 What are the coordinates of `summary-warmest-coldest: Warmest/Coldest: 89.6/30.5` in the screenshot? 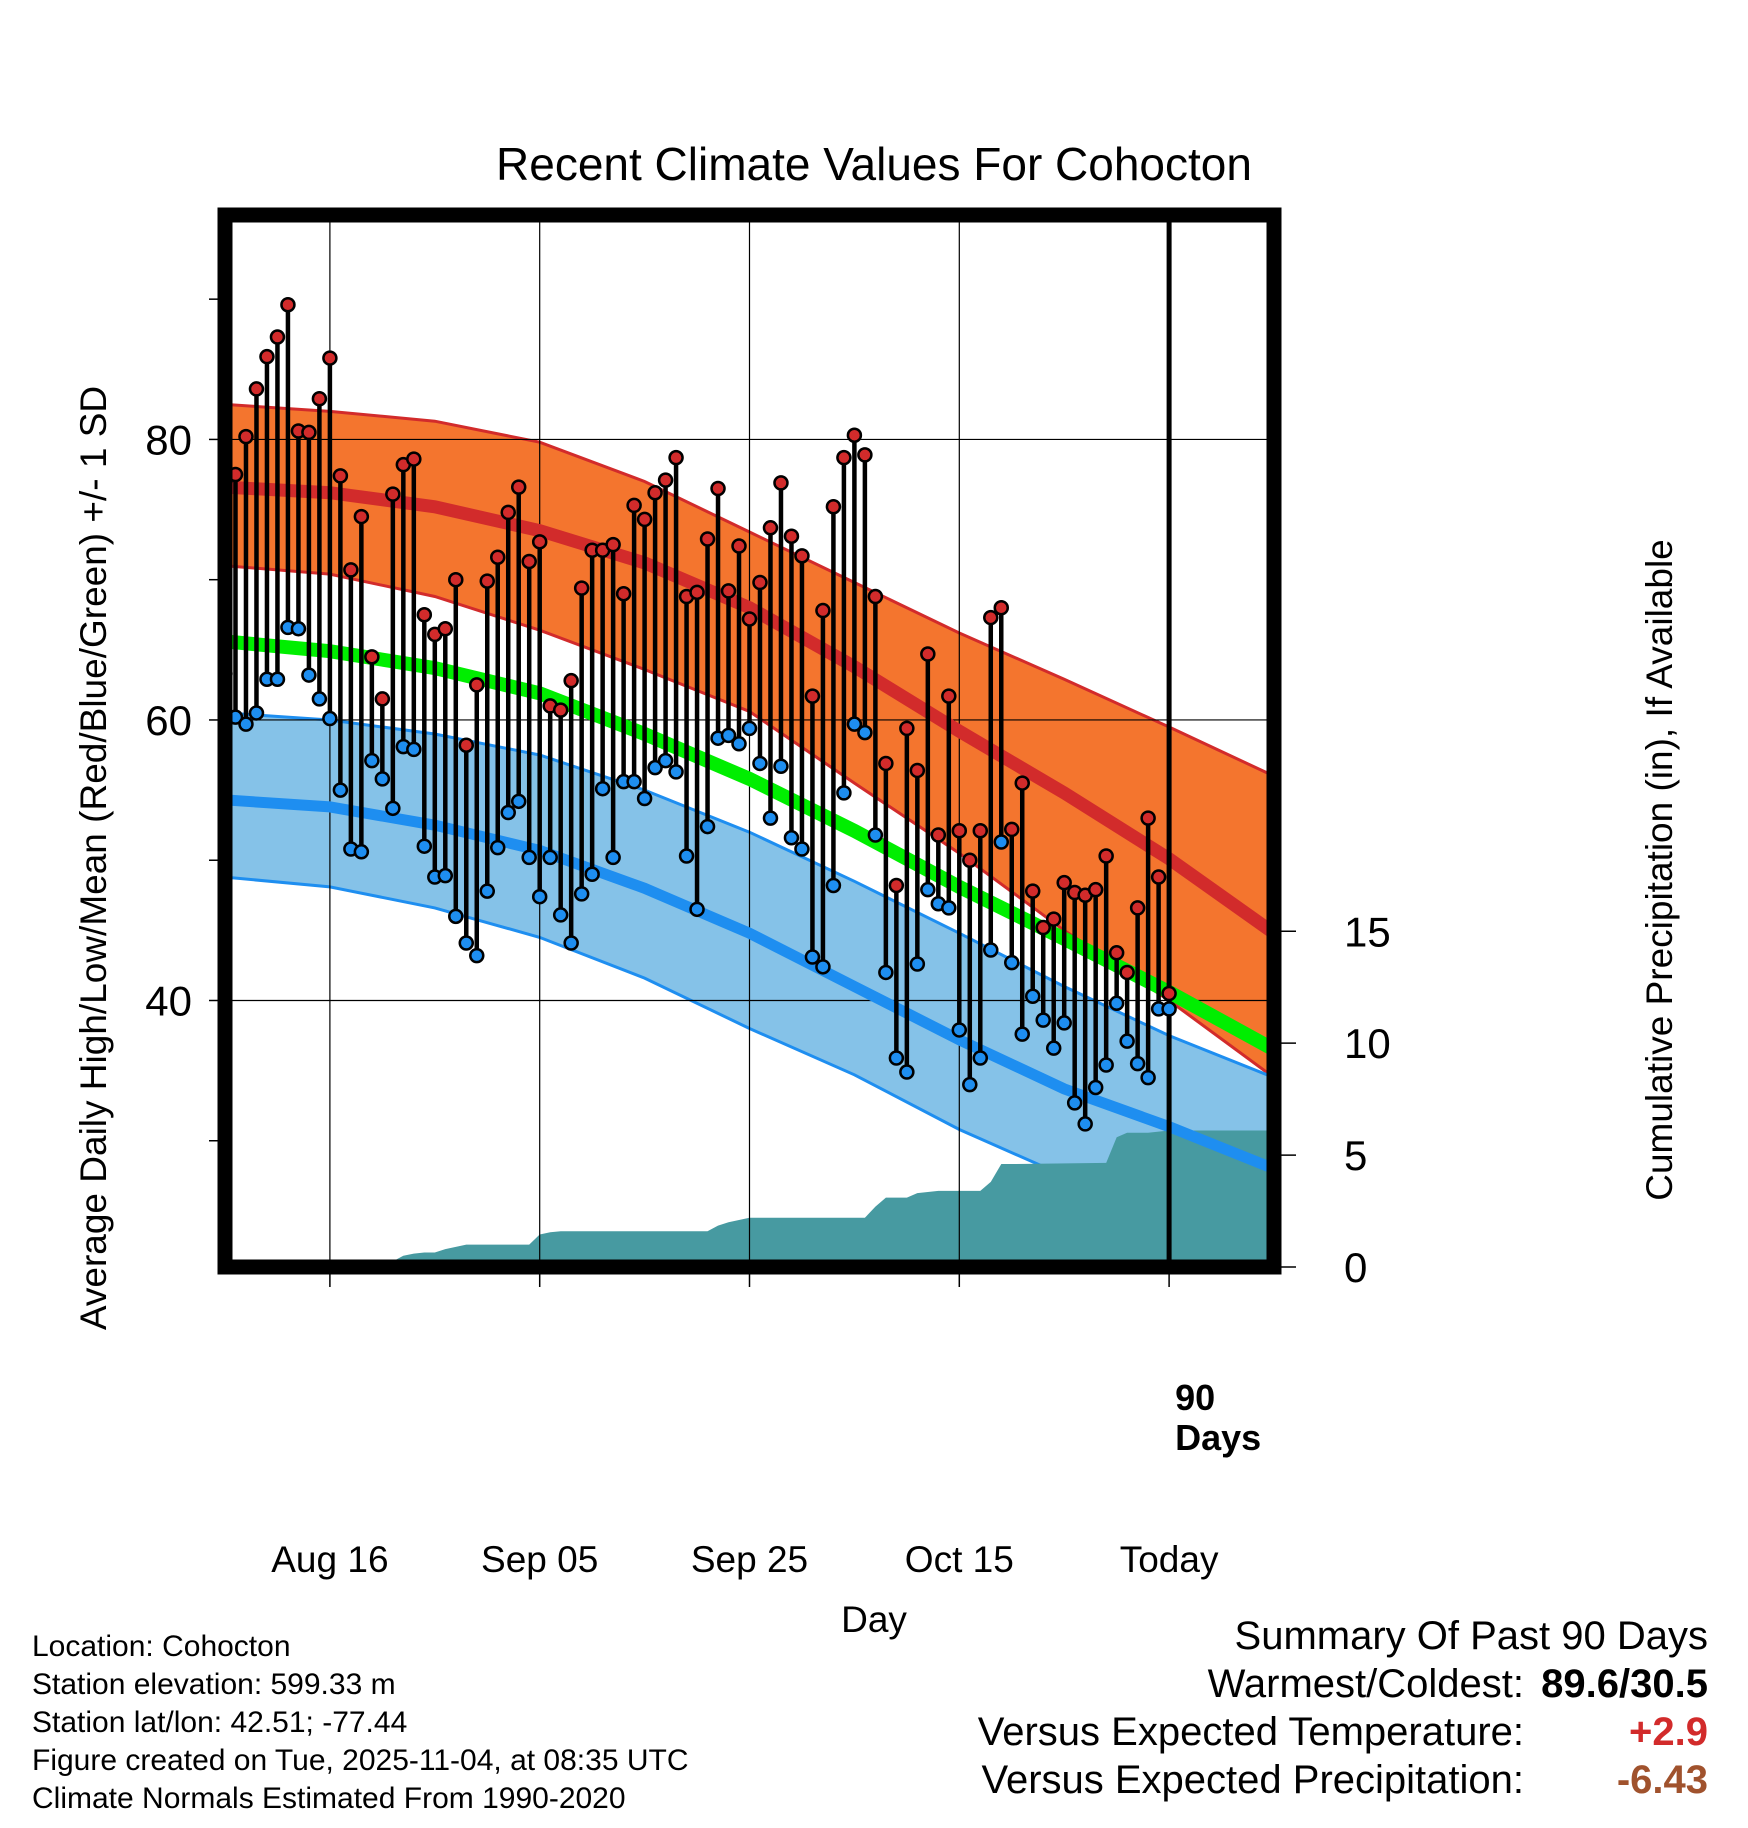 It's located at (1258, 1684).